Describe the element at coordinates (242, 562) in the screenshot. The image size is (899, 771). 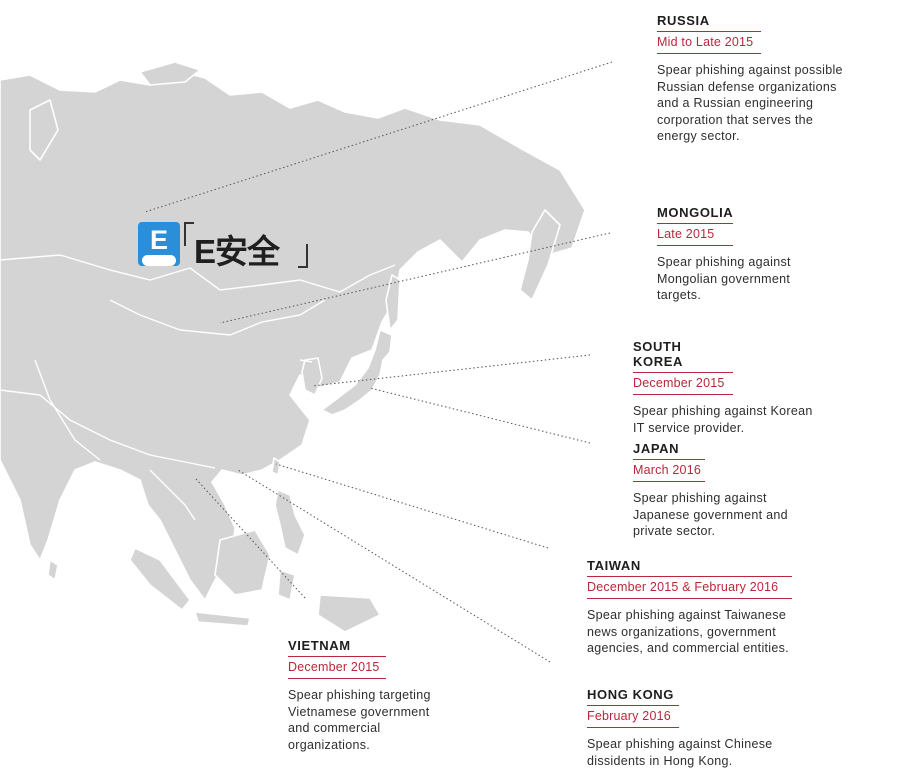
I see `borneo` at that location.